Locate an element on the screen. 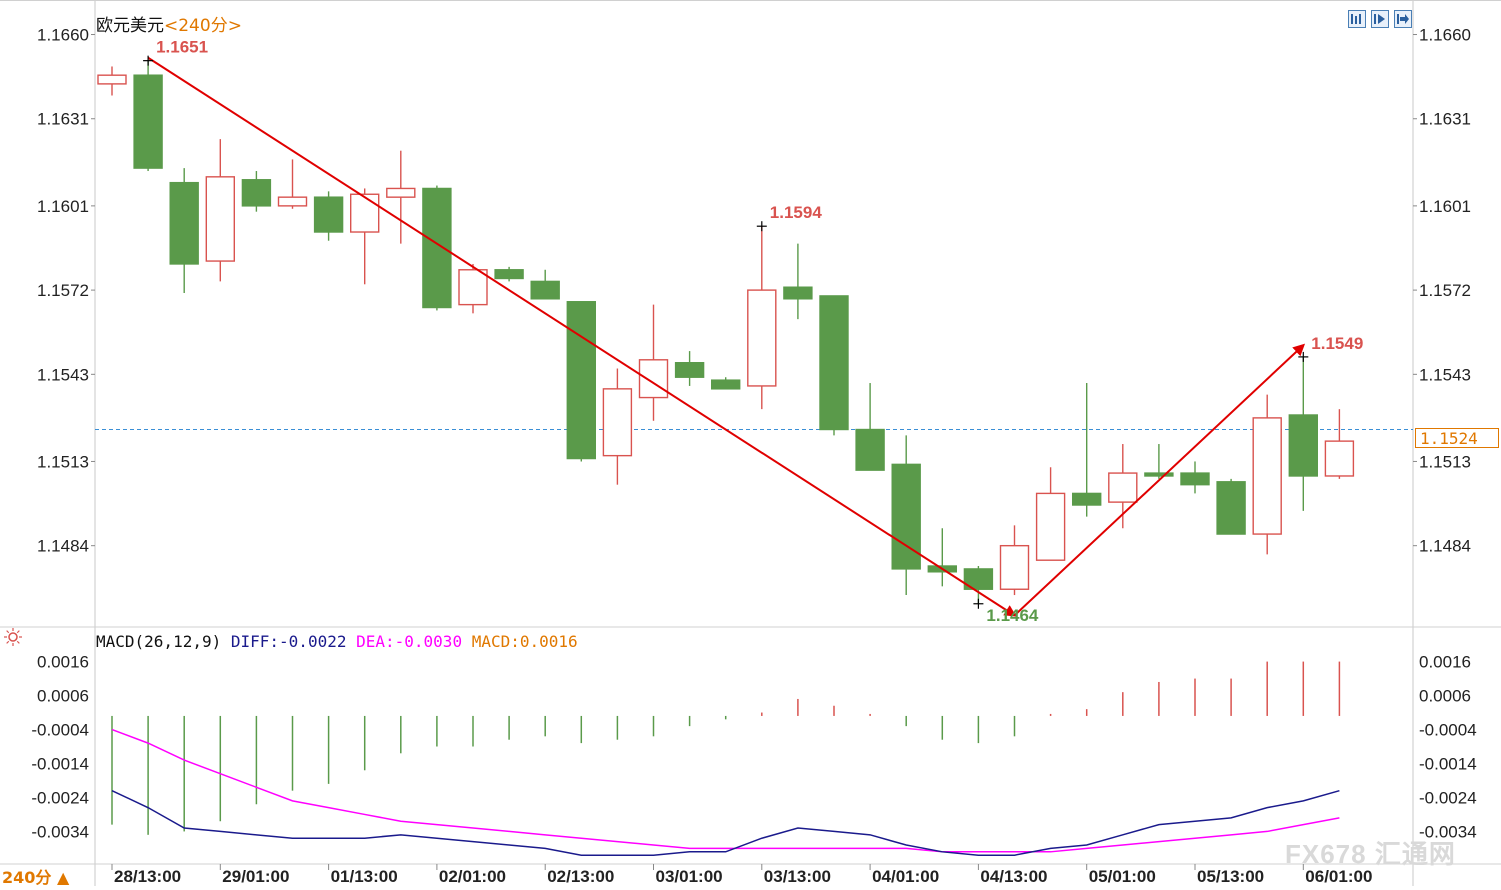 This screenshot has width=1501, height=890. macd-y-tick-left: 0.0016 is located at coordinates (63, 662).